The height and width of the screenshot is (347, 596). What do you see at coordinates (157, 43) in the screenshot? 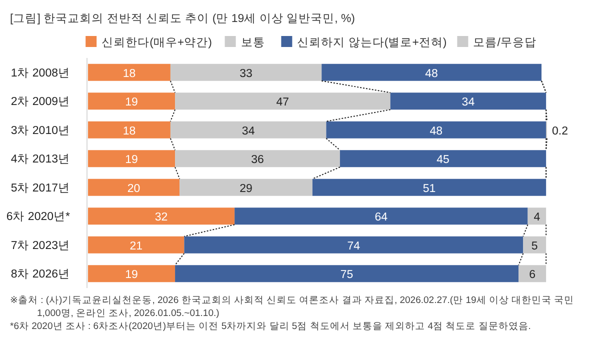
I see `legend-label: 신뢰한다(매우+약간)` at bounding box center [157, 43].